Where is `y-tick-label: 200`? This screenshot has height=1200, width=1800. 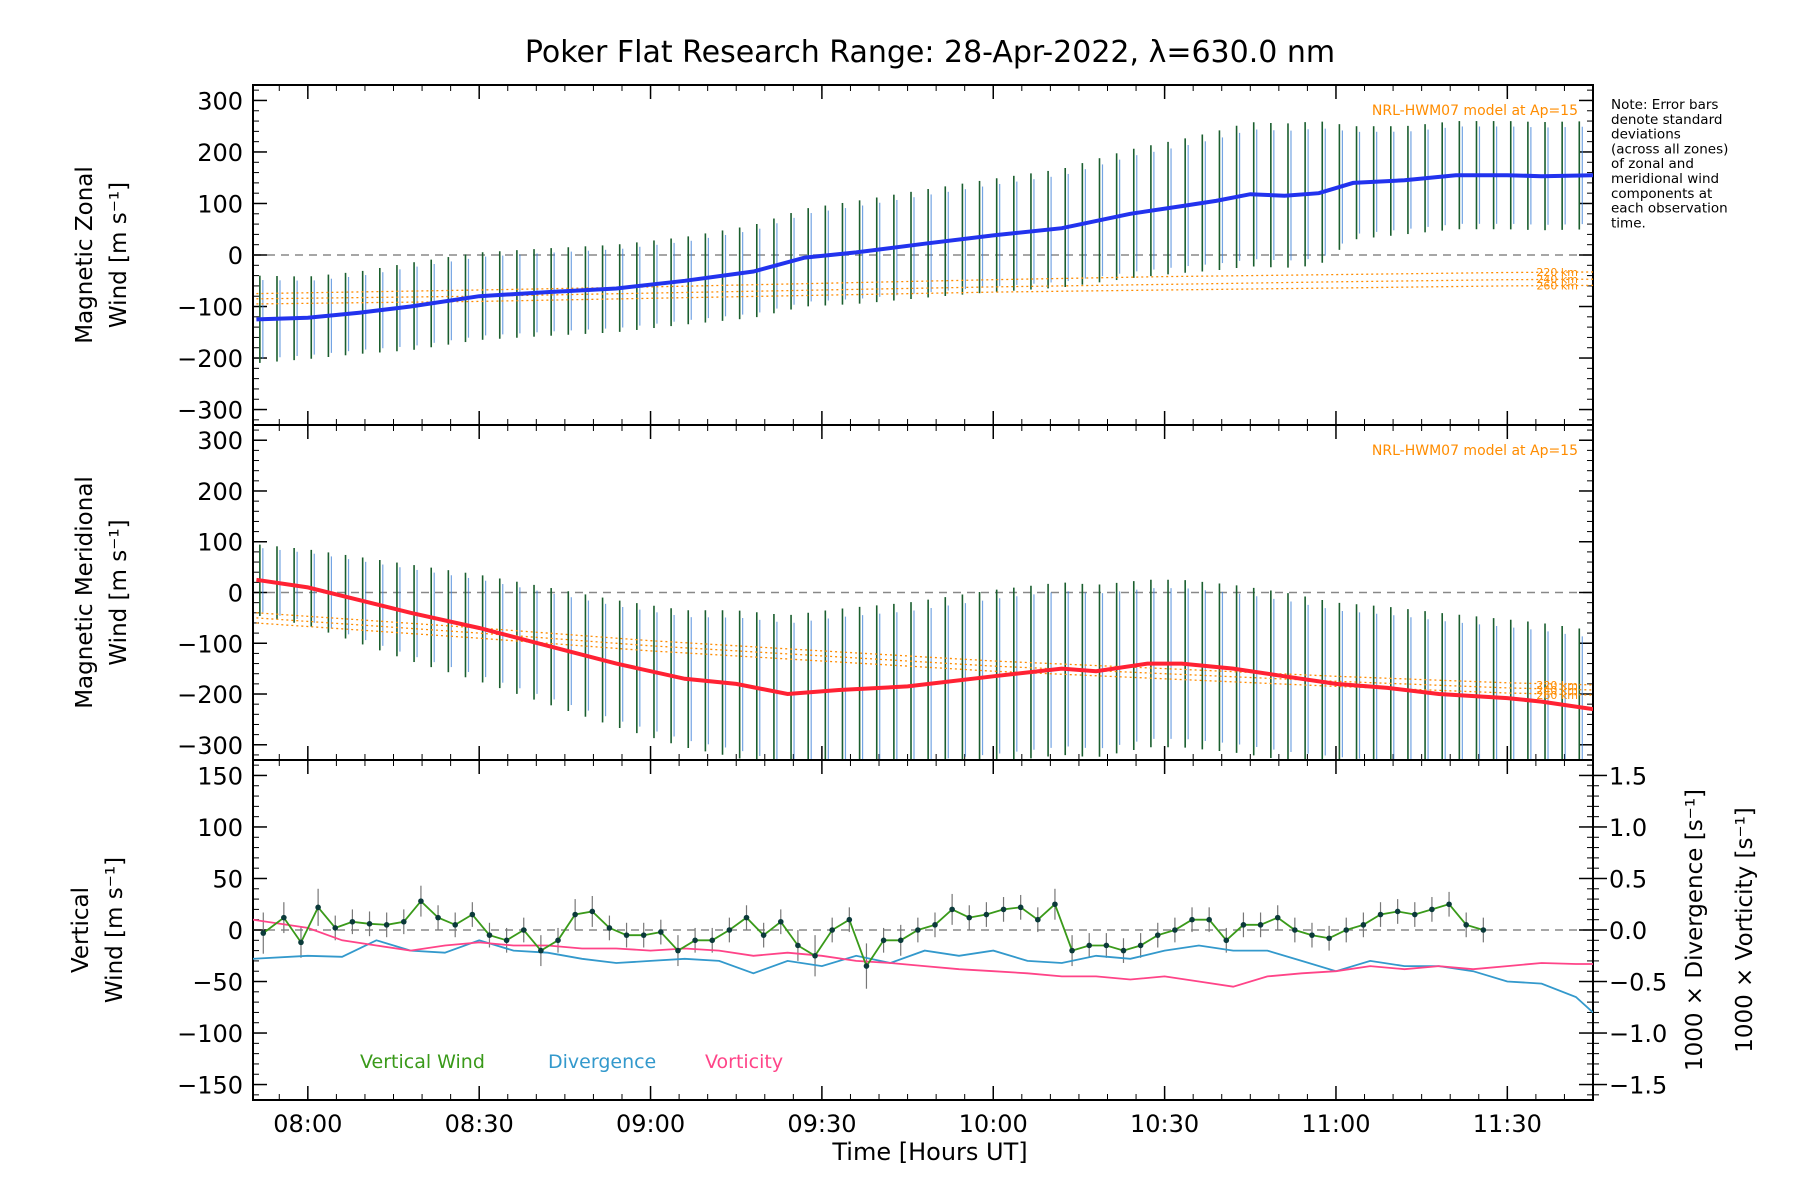
y-tick-label: 200 is located at coordinates (220, 153).